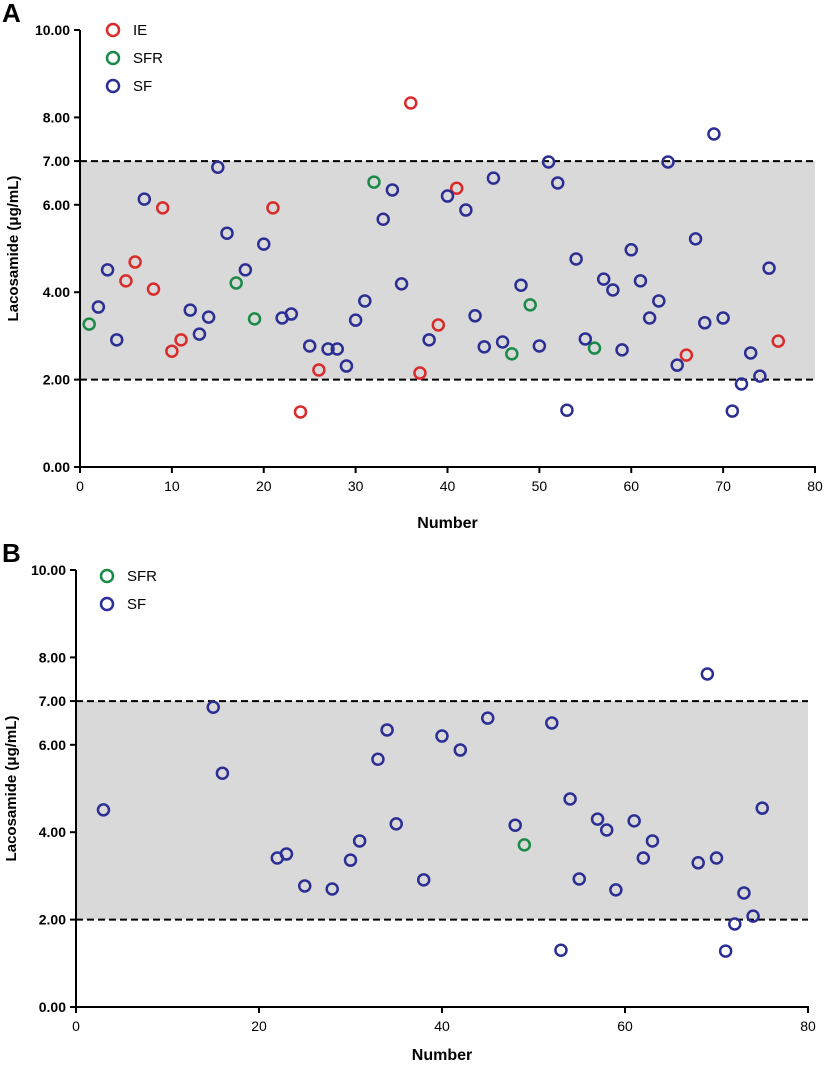 The width and height of the screenshot is (827, 1072). I want to click on x-tick-label: 10, so click(172, 486).